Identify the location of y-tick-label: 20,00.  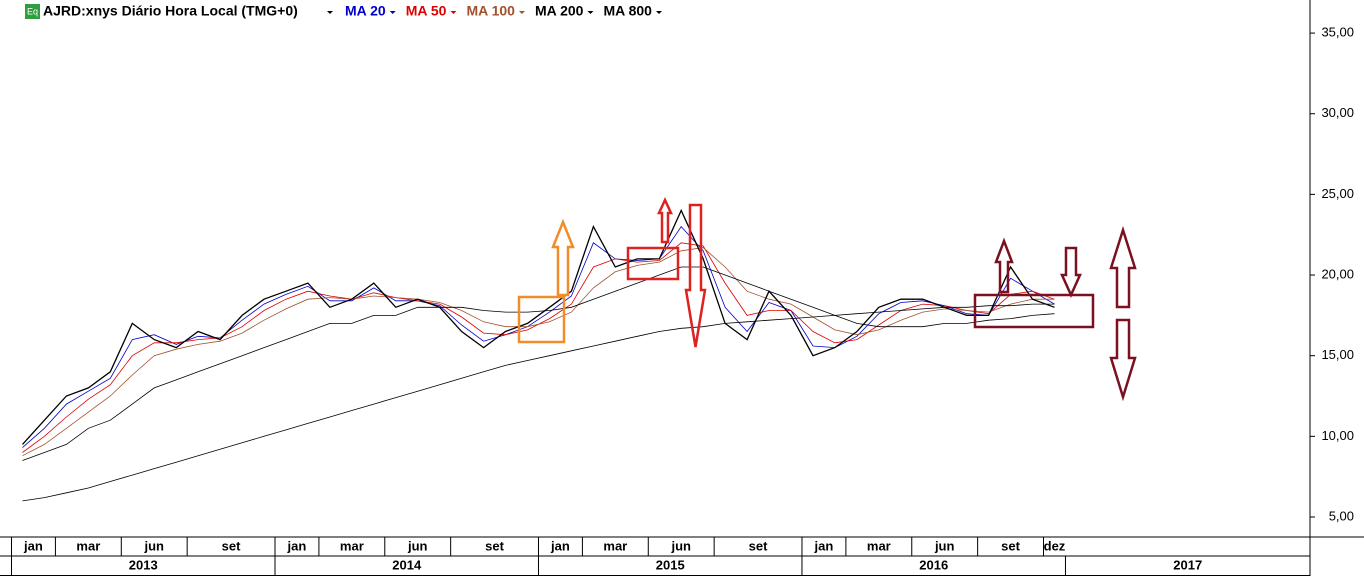
(1337, 273).